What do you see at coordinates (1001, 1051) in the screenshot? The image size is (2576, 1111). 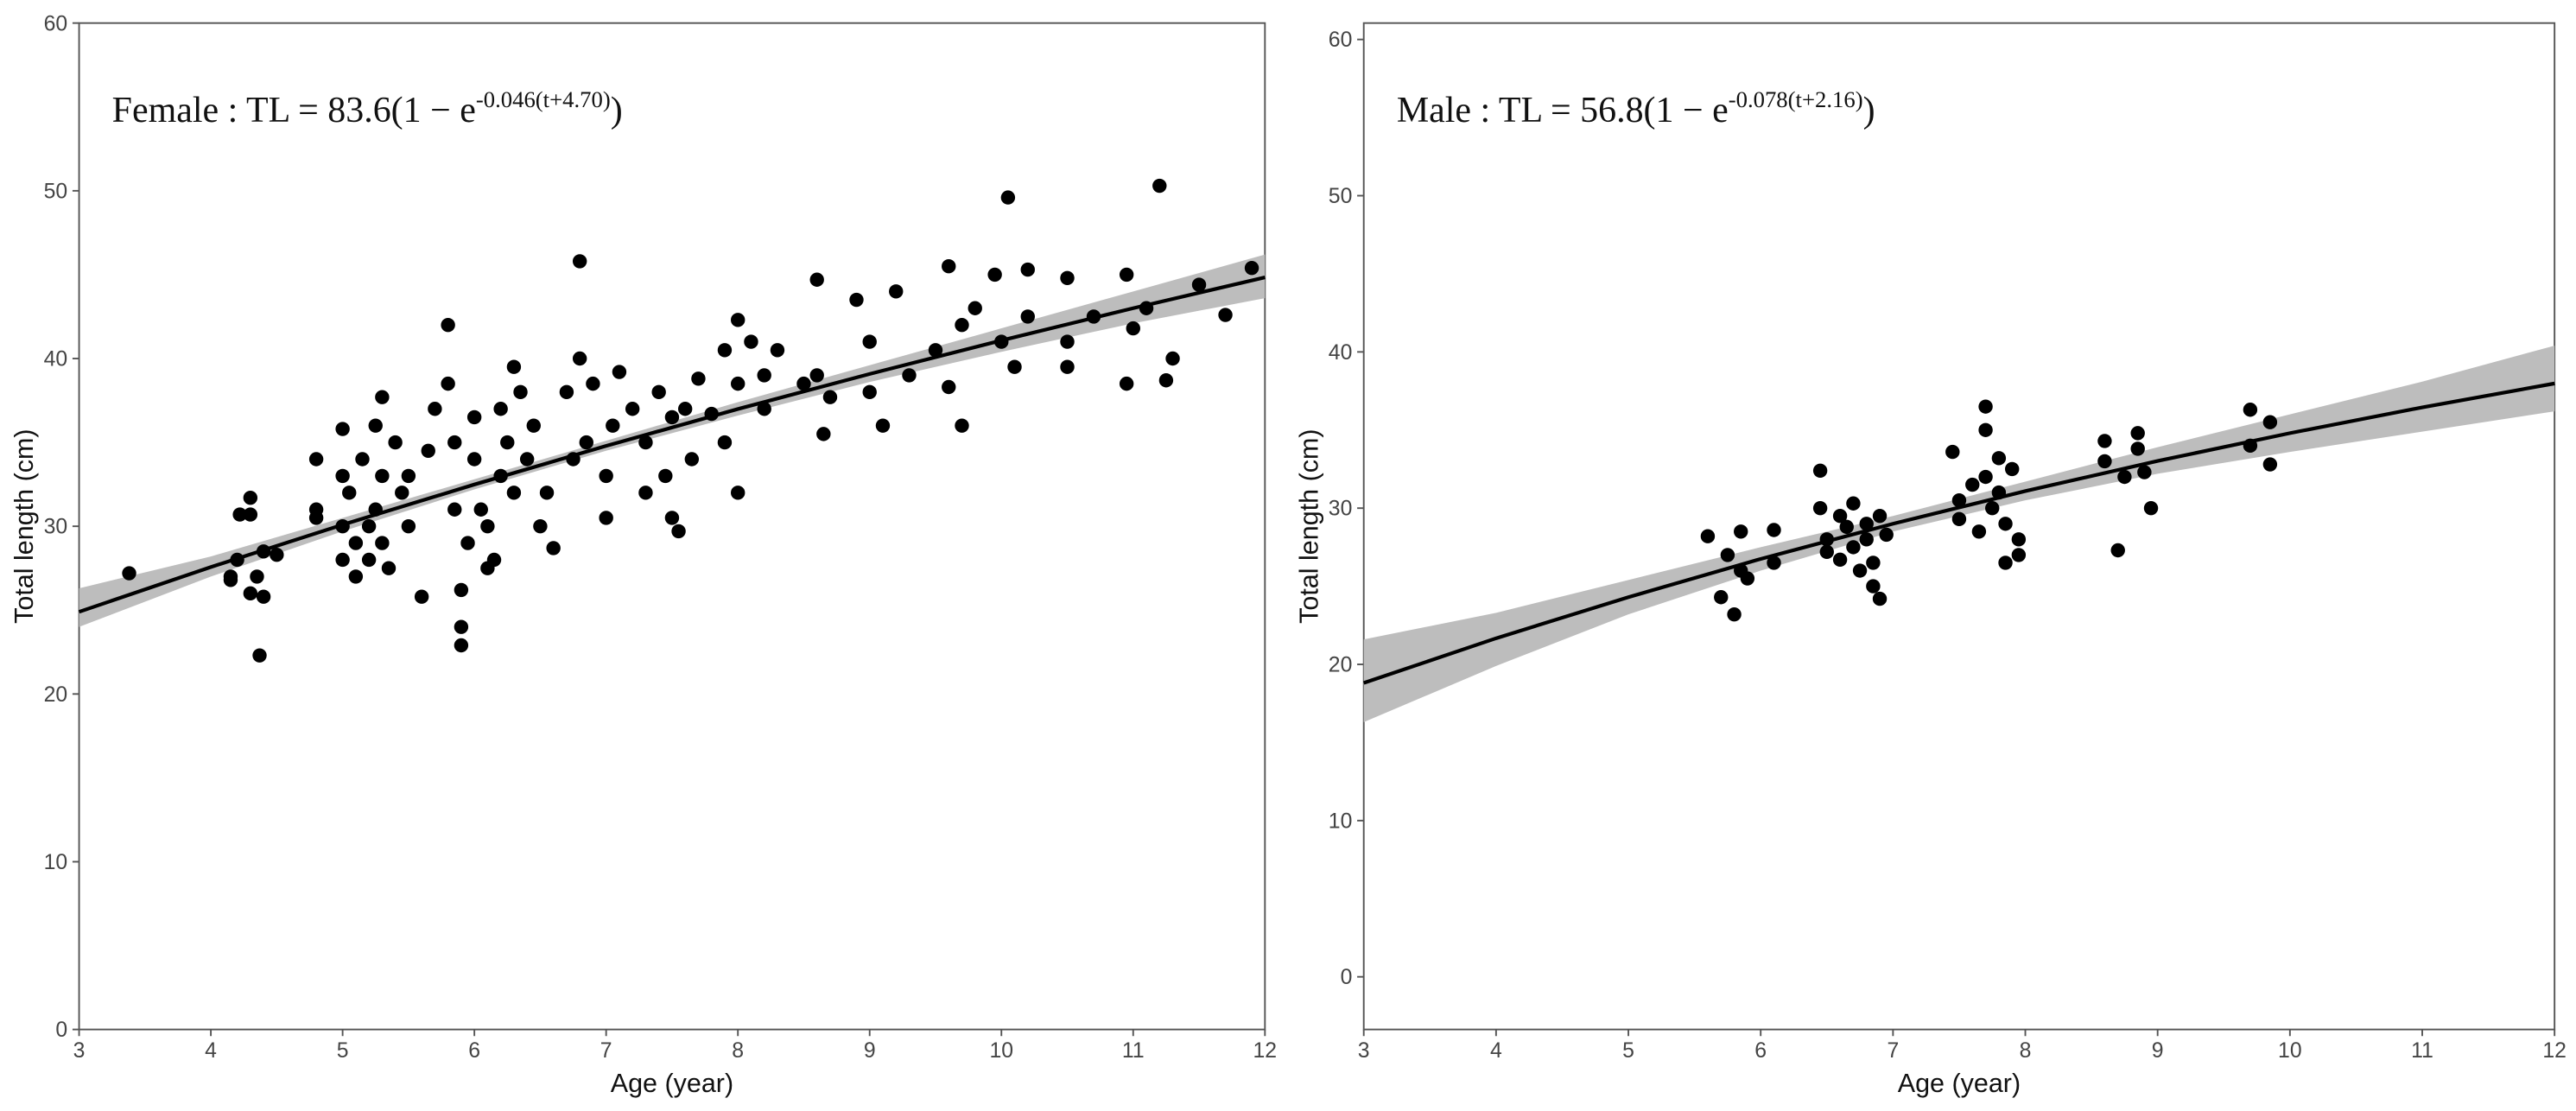 I see `x-tick-label: 10` at bounding box center [1001, 1051].